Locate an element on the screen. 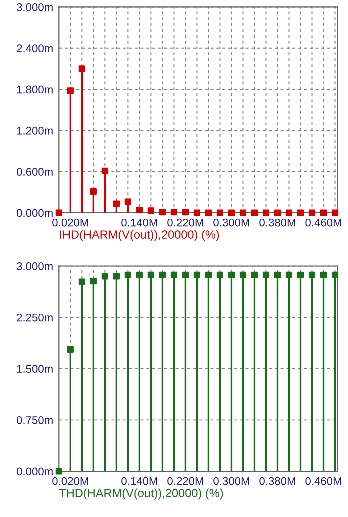  y-tick-label: 1.500m is located at coordinates (35, 369).